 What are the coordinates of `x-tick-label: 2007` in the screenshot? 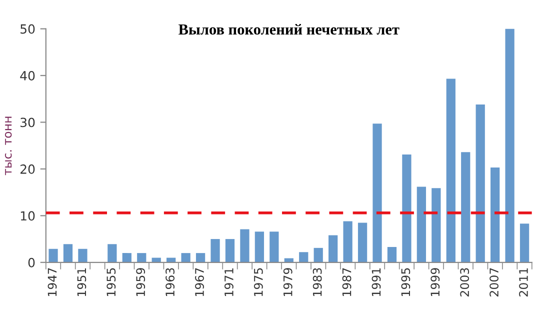 It's located at (494, 282).